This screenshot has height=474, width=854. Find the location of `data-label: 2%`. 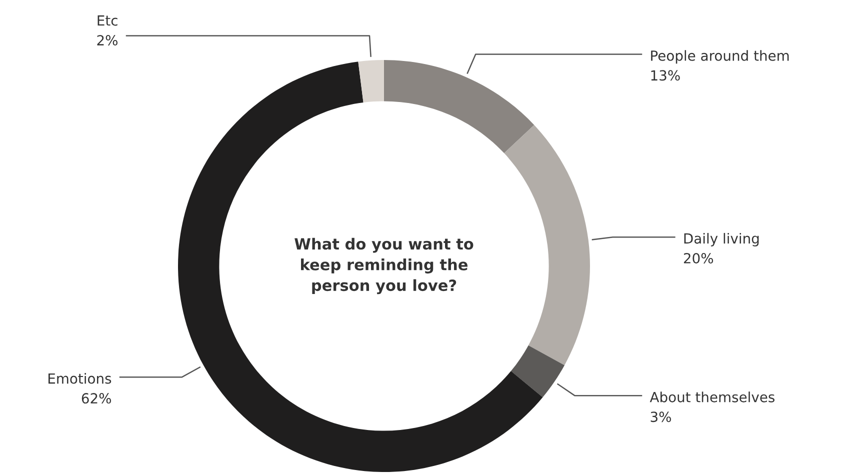

data-label: 2% is located at coordinates (107, 40).